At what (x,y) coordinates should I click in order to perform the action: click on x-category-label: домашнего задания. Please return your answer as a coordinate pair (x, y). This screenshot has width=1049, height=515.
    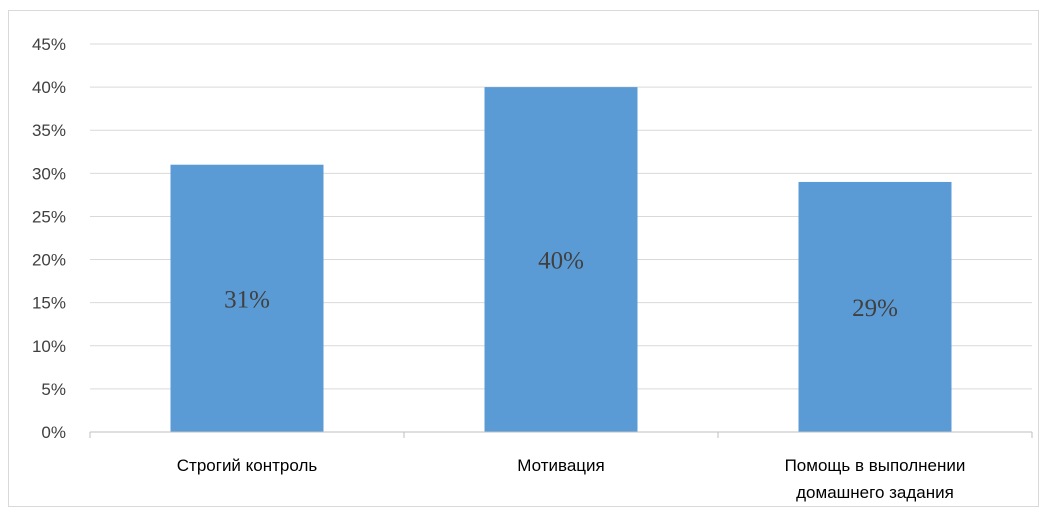
    Looking at the image, I should click on (875, 492).